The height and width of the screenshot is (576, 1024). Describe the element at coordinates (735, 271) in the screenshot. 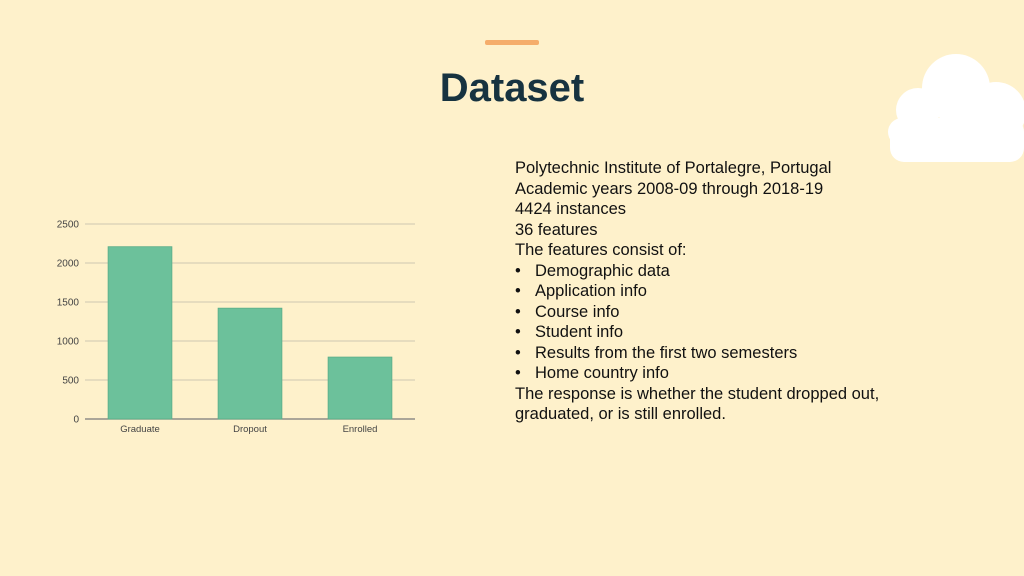

I see `feature-list-item: • Demographic data` at that location.